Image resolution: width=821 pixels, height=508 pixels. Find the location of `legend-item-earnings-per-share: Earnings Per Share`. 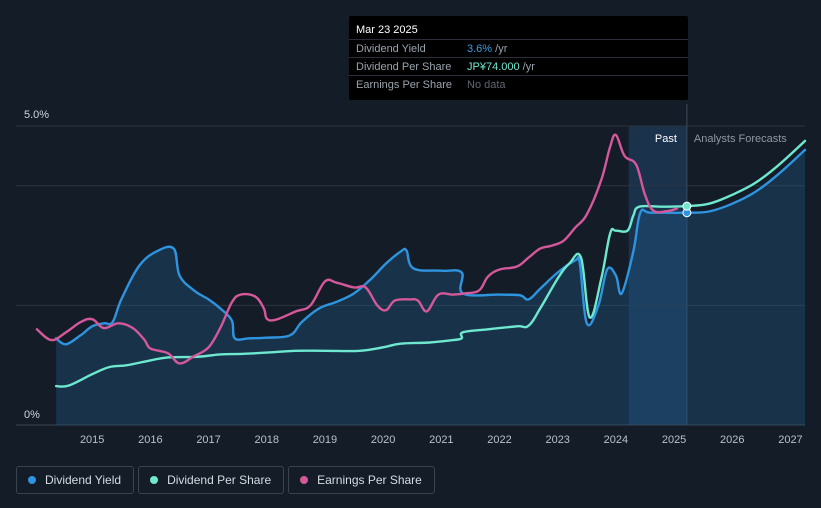

legend-item-earnings-per-share: Earnings Per Share is located at coordinates (361, 480).